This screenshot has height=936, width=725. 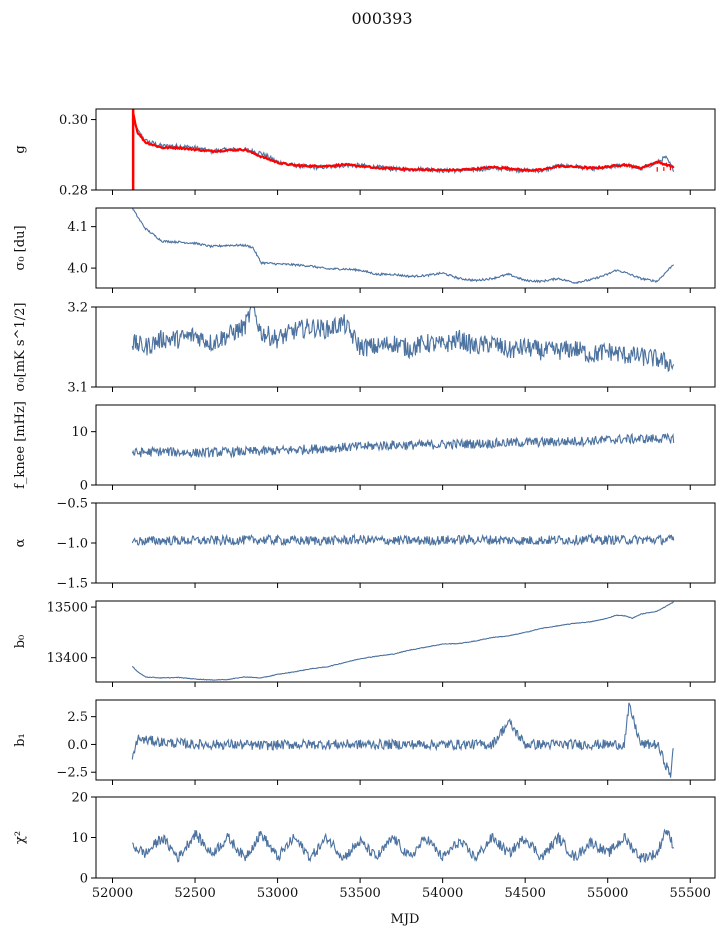 What do you see at coordinates (72, 544) in the screenshot?
I see `y-tick-label: −1.0` at bounding box center [72, 544].